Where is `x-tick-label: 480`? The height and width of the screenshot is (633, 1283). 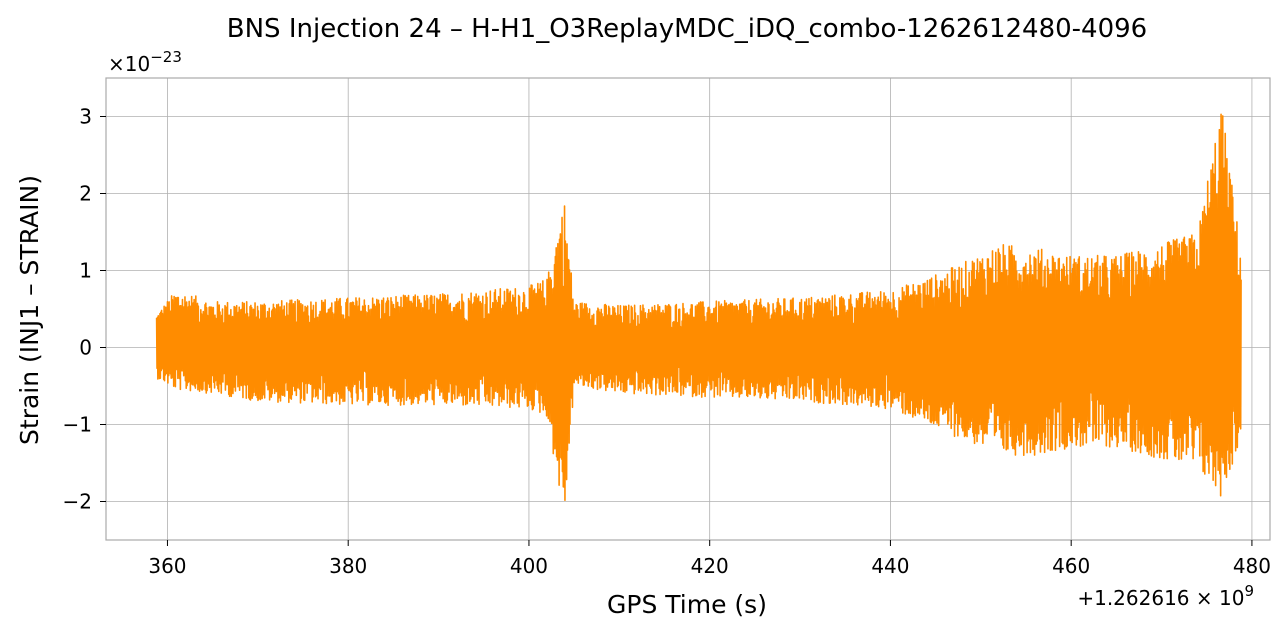 x-tick-label: 480 is located at coordinates (1252, 566).